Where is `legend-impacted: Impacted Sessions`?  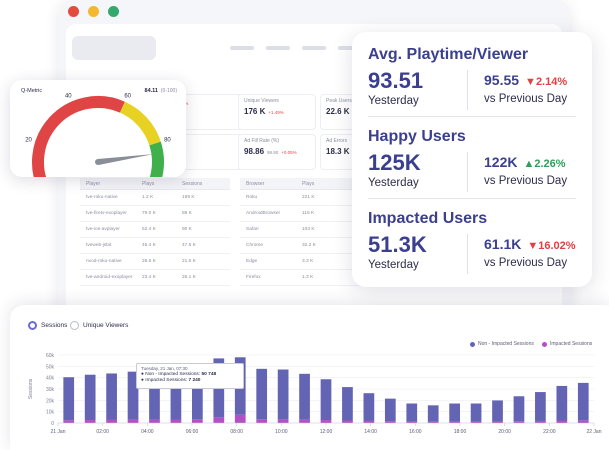 legend-impacted: Impacted Sessions is located at coordinates (567, 344).